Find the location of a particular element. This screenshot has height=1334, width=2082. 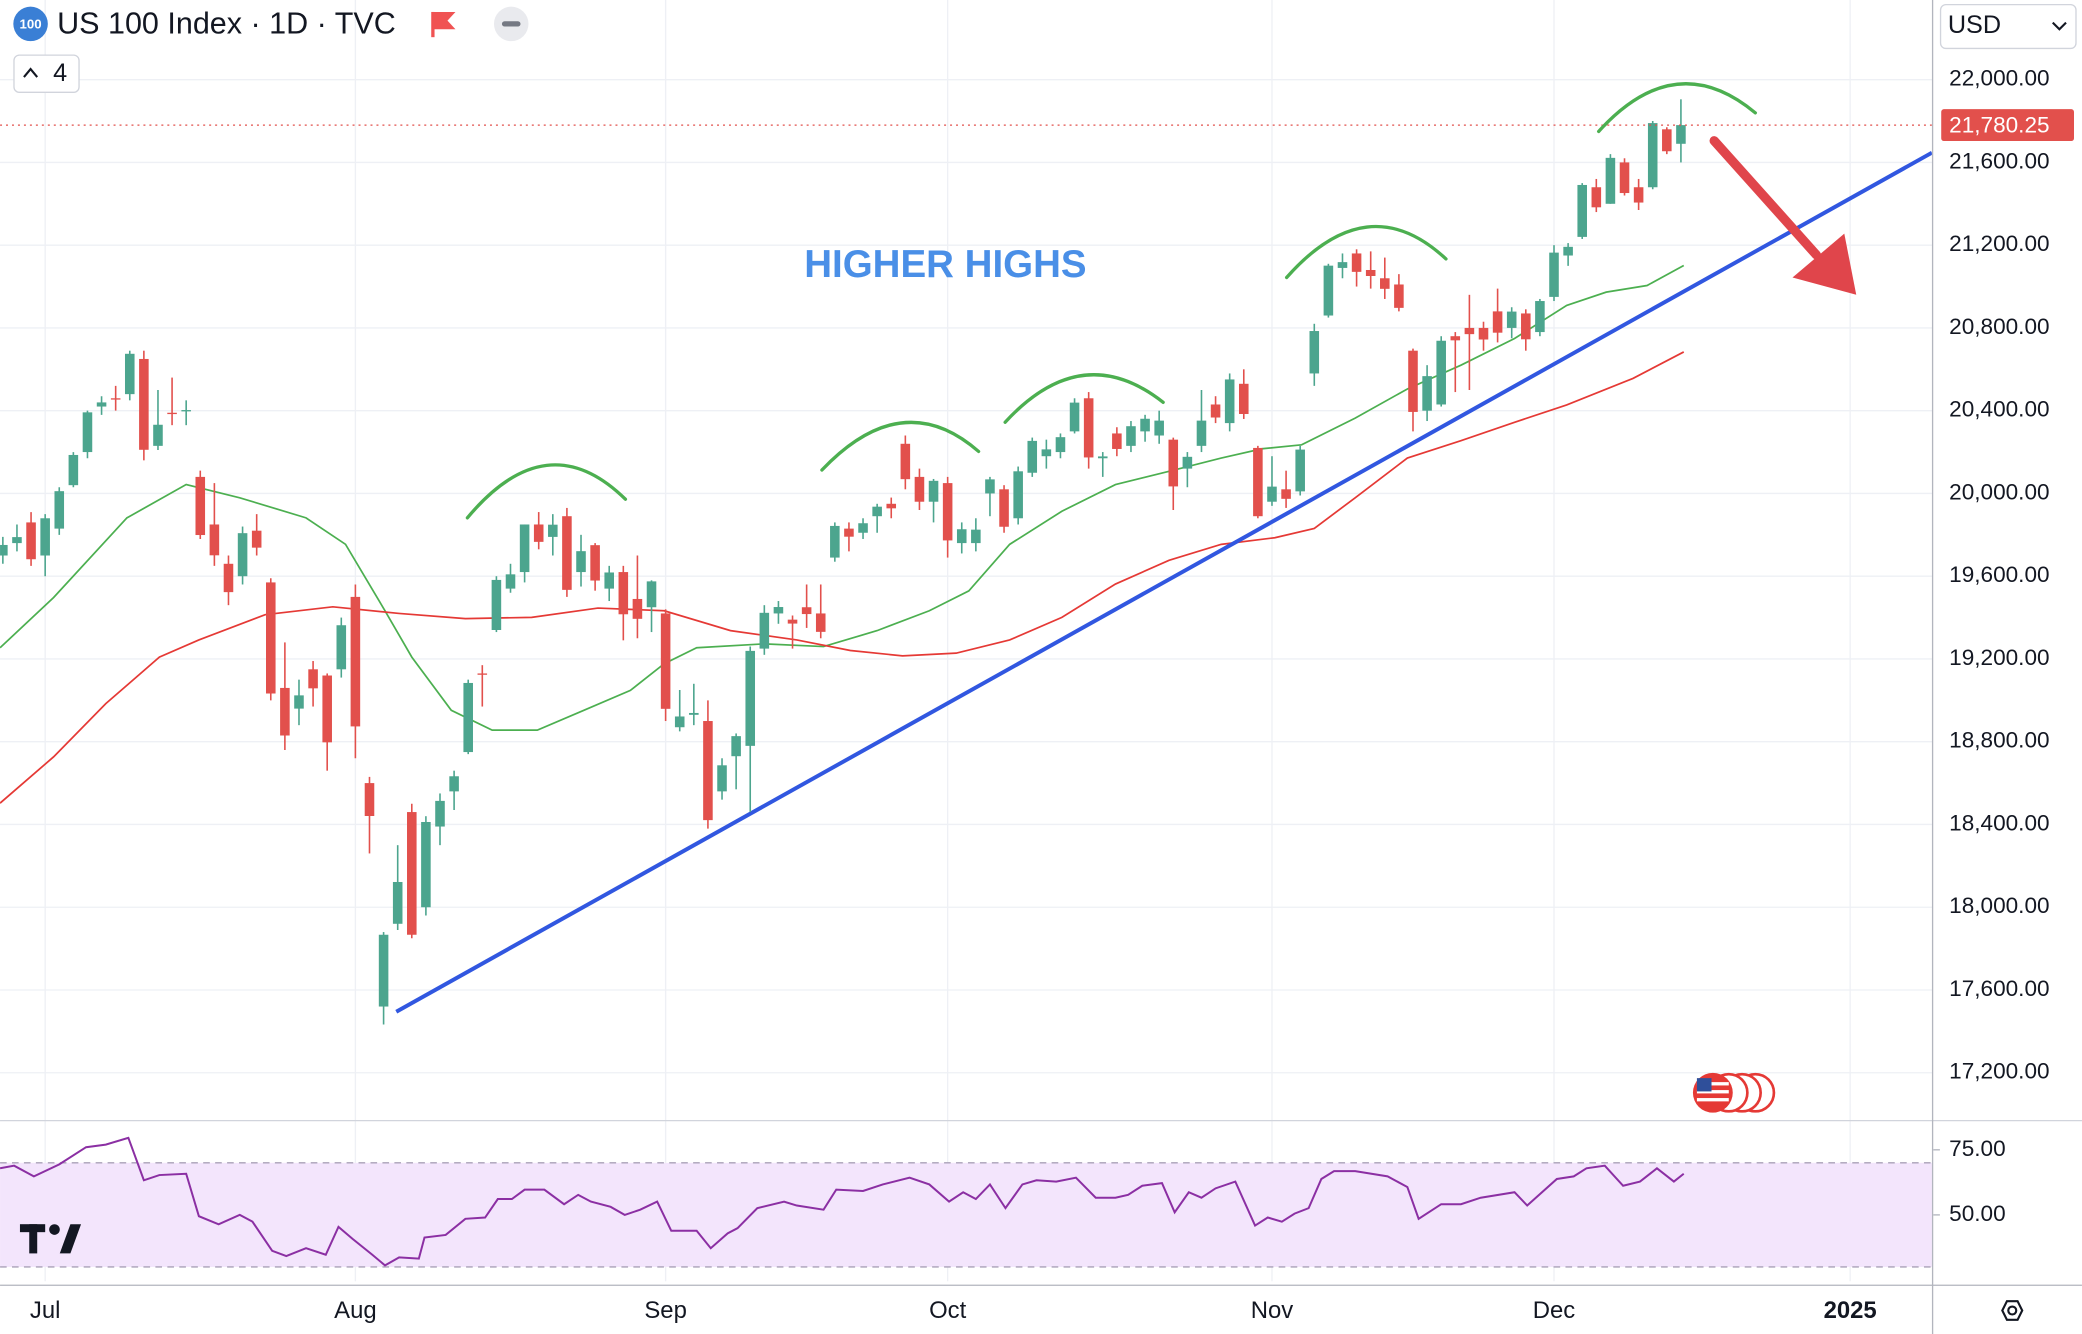

y-tick-label: 50.00 is located at coordinates (1977, 1213).